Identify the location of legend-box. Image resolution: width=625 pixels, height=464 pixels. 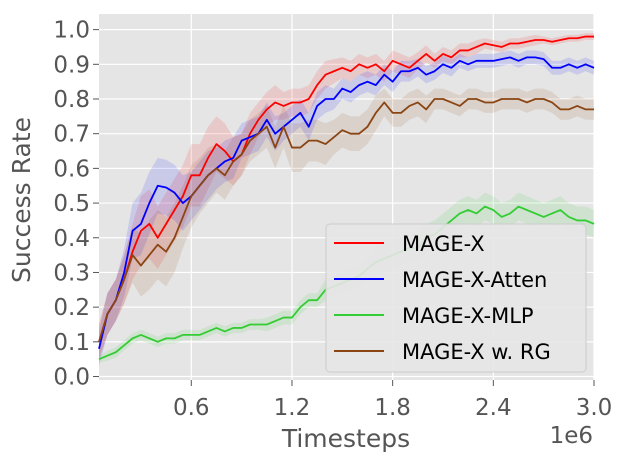
(456, 298).